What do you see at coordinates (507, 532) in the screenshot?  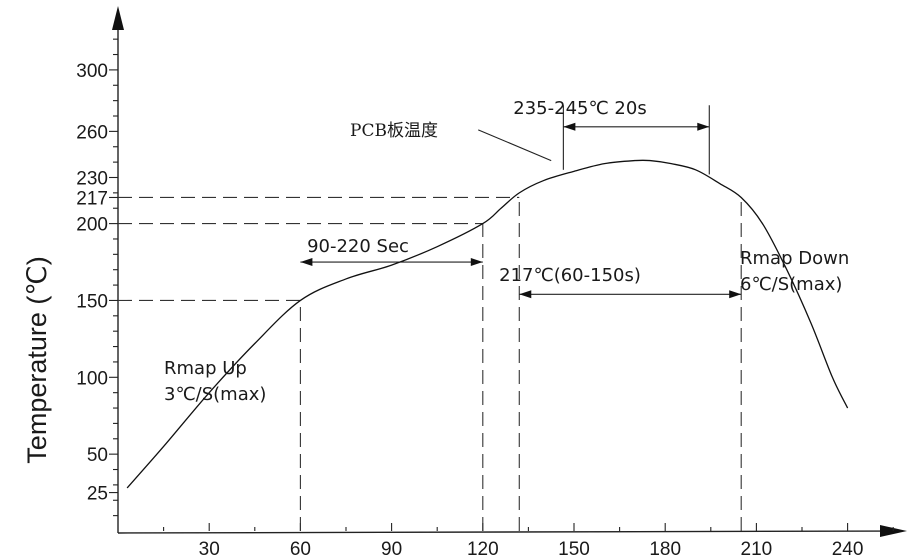 I see `x-axis` at bounding box center [507, 532].